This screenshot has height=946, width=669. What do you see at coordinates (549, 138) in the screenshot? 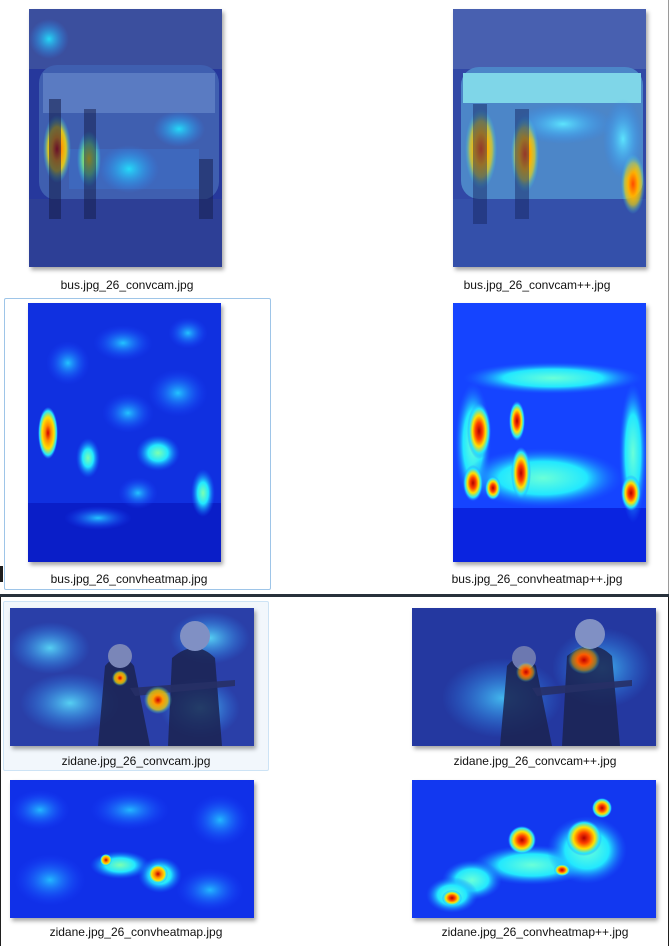
I see `thumbnail-bus-convcam-pp` at bounding box center [549, 138].